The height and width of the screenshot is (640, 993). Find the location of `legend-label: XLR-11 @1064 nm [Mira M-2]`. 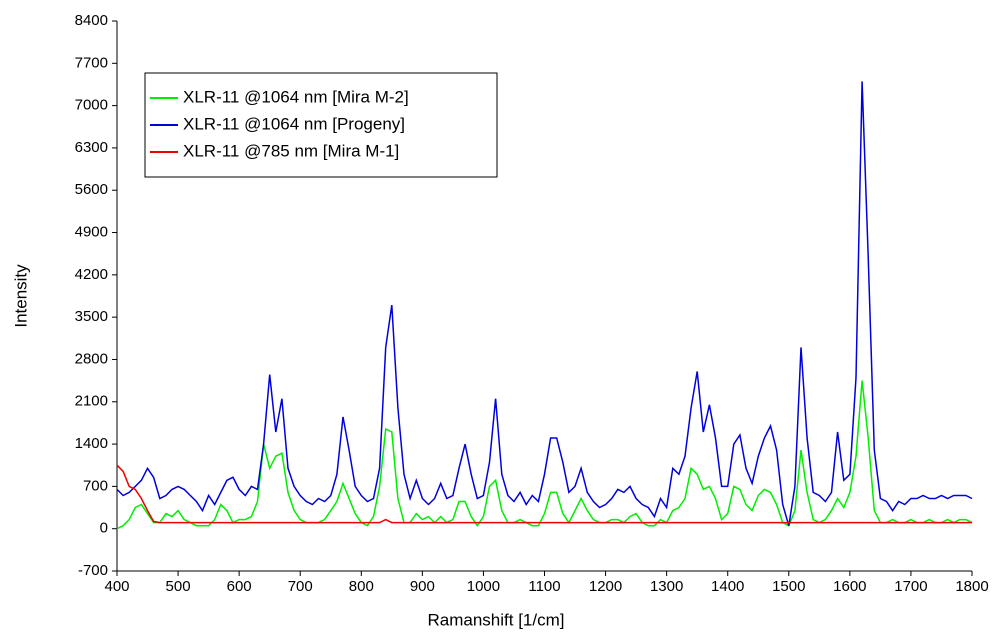

legend-label: XLR-11 @1064 nm [Mira M-2] is located at coordinates (296, 96).